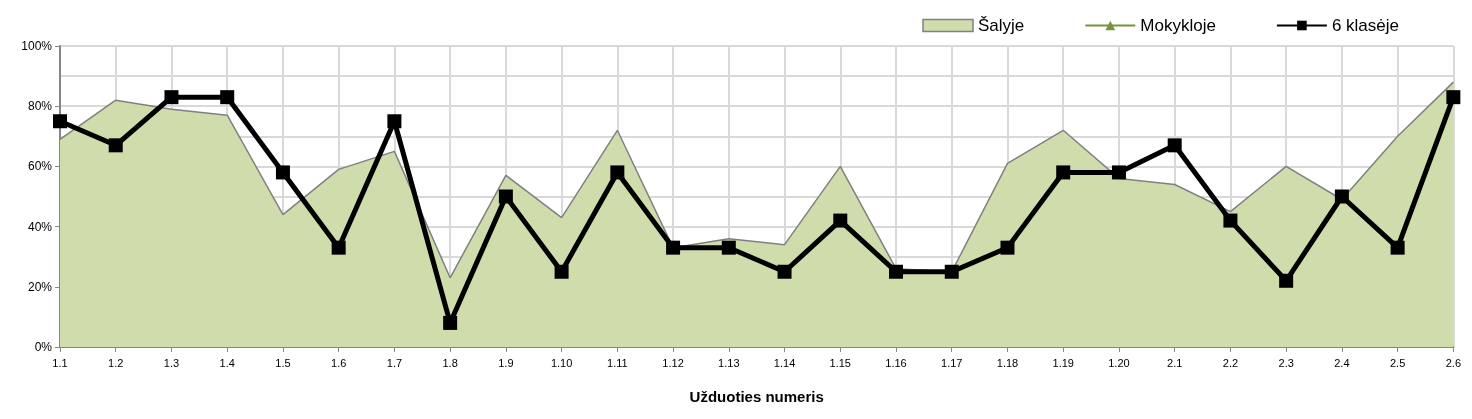 The width and height of the screenshot is (1472, 419). I want to click on x-tick-label: 2.1, so click(1175, 362).